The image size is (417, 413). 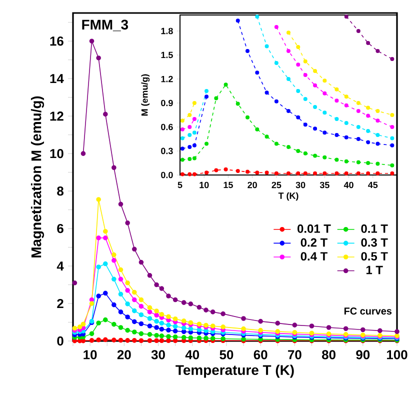 I want to click on x-tick-label: 100, so click(x=397, y=355).